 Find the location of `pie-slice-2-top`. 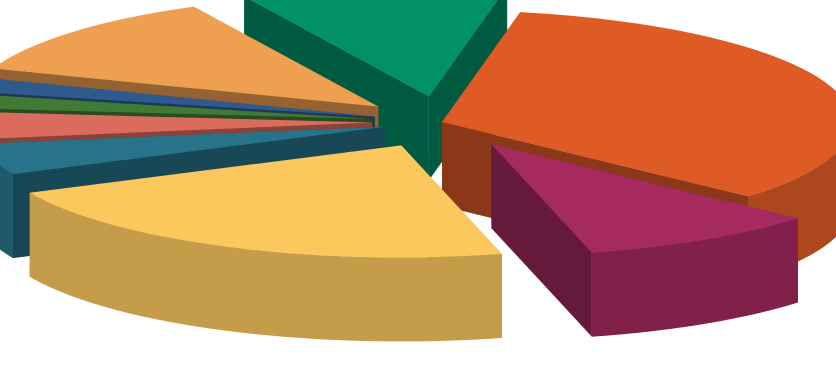

pie-slice-2-top is located at coordinates (644, 198).